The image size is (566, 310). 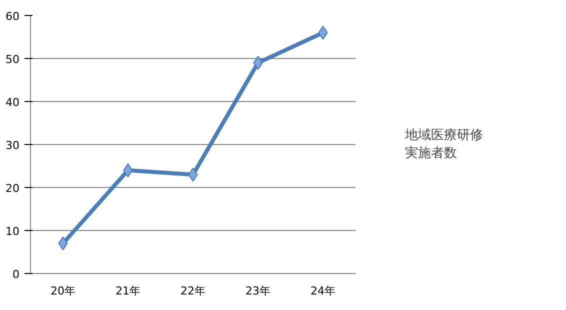 I want to click on x-tick-label: 22年, so click(x=193, y=291).